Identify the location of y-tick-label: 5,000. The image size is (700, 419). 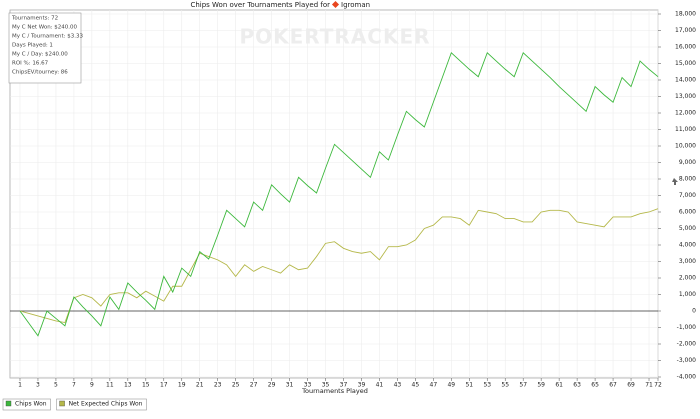
(687, 228).